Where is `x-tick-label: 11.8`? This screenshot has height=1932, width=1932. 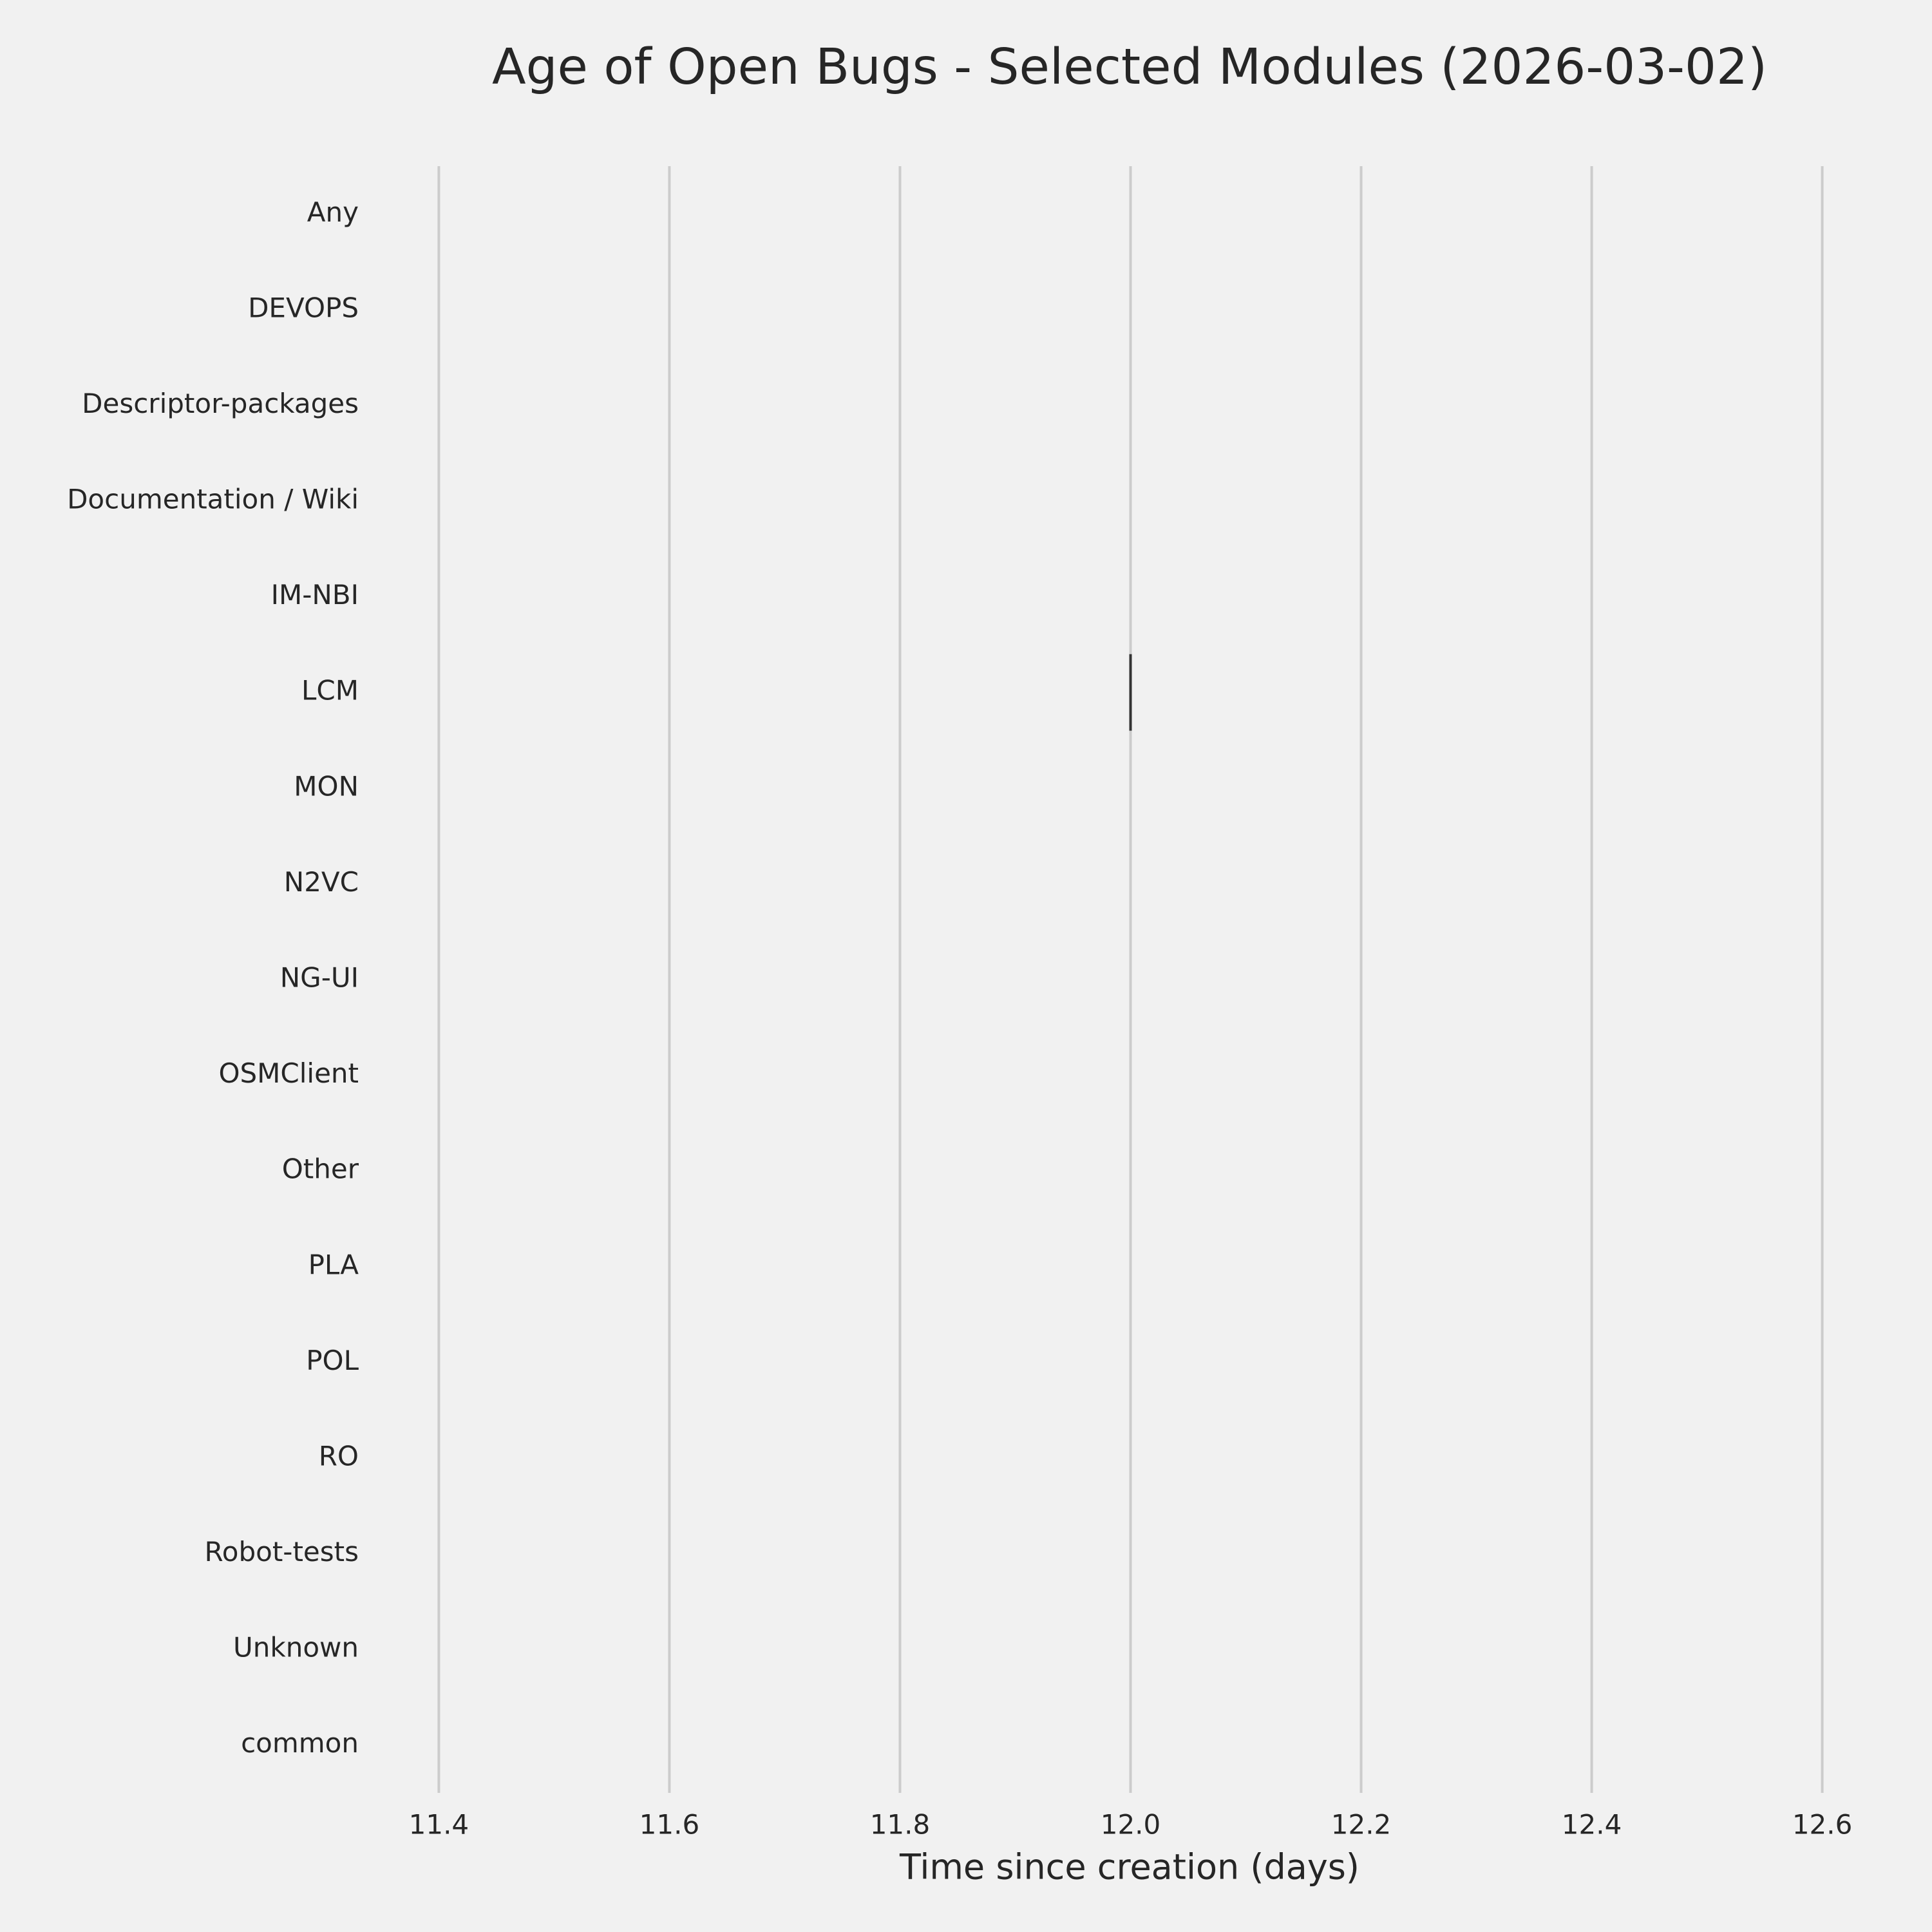
x-tick-label: 11.8 is located at coordinates (901, 1825).